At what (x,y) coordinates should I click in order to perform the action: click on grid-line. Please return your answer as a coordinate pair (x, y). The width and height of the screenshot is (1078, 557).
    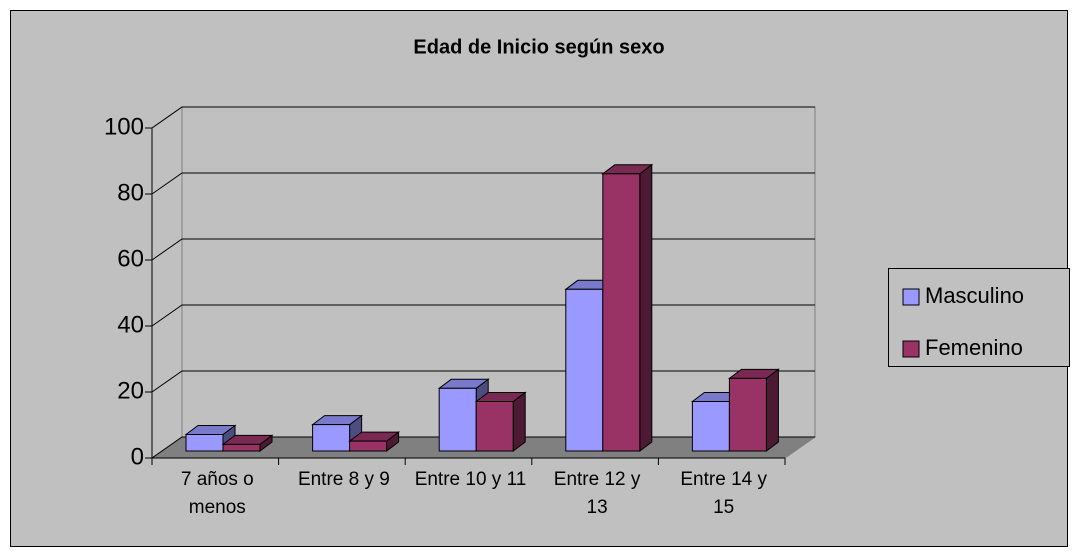
    Looking at the image, I should click on (483, 117).